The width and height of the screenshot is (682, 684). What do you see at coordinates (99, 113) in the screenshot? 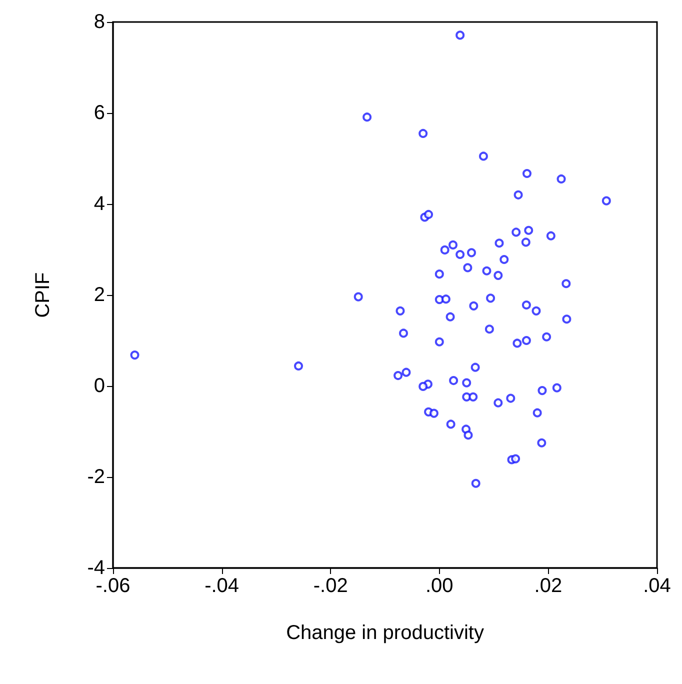
I see `y-tick-label: 6` at bounding box center [99, 113].